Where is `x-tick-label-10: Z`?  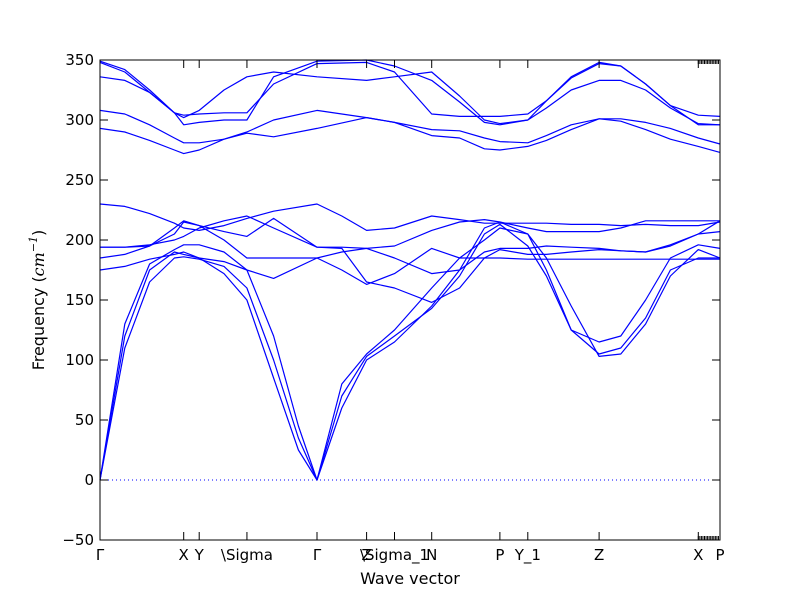
x-tick-label-10: Z is located at coordinates (599, 555).